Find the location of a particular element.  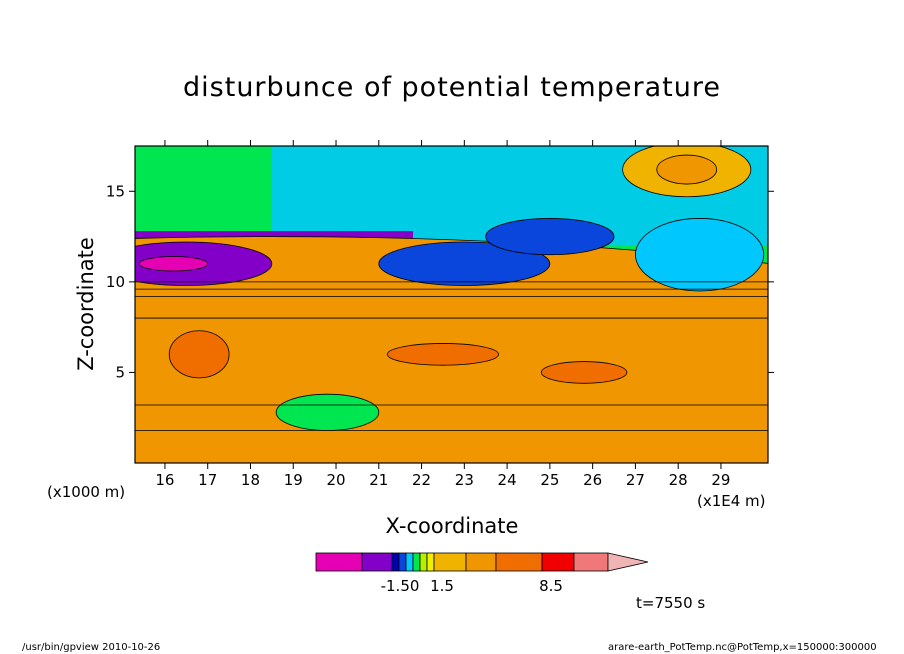

footer-program: /usr/bin/gpview 2010-10-26 is located at coordinates (91, 647).